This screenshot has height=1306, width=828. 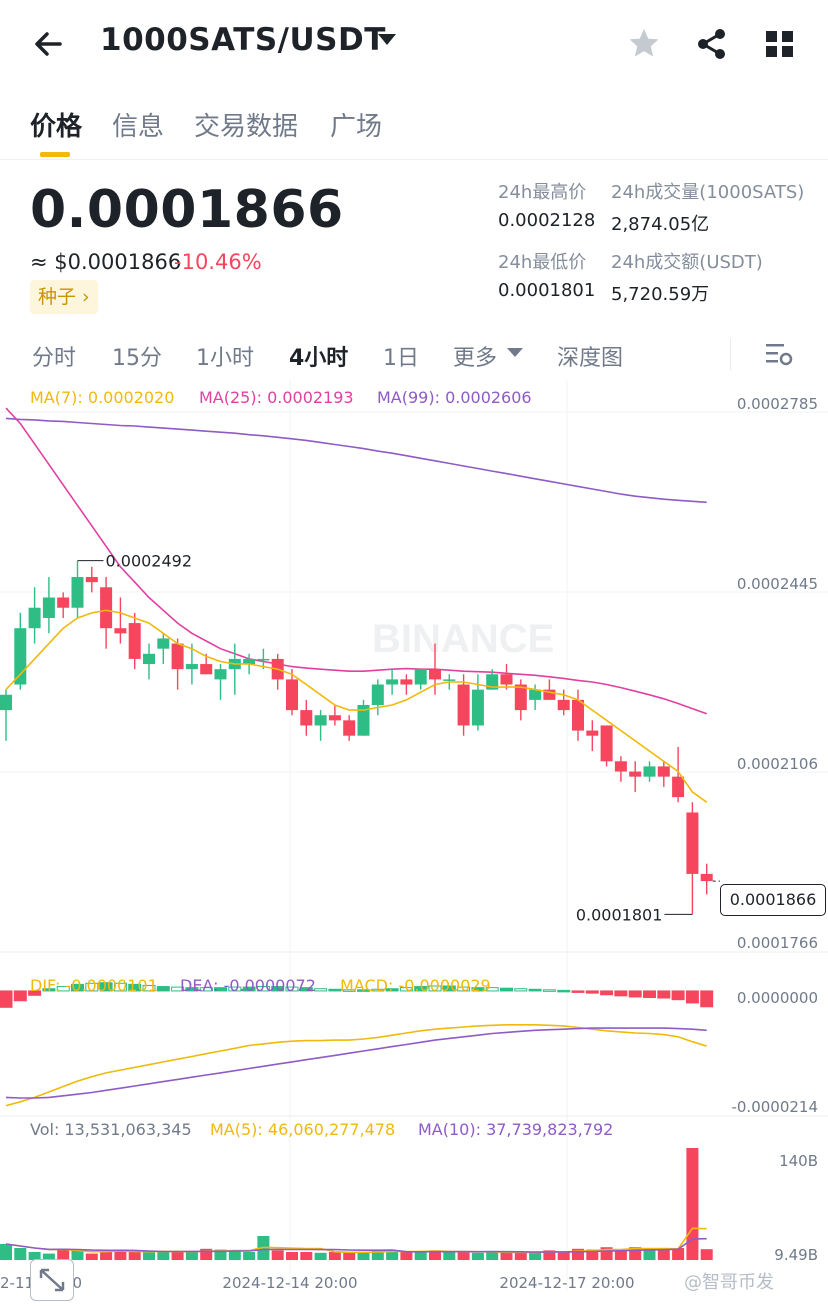 What do you see at coordinates (777, 943) in the screenshot?
I see `price-axis-tick: 0.0001766` at bounding box center [777, 943].